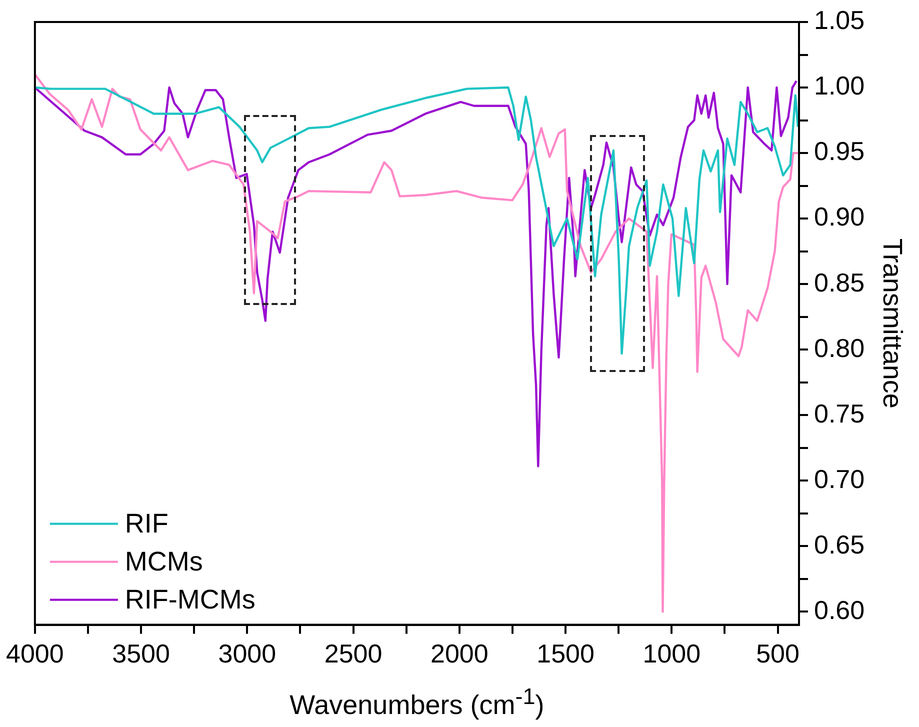 The width and height of the screenshot is (919, 727). What do you see at coordinates (839, 609) in the screenshot?
I see `y-tick-label: 0.60` at bounding box center [839, 609].